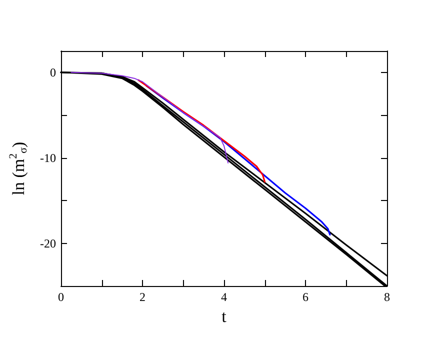 This screenshot has height=337, width=436. I want to click on y-tick-label: -10, so click(48, 157).